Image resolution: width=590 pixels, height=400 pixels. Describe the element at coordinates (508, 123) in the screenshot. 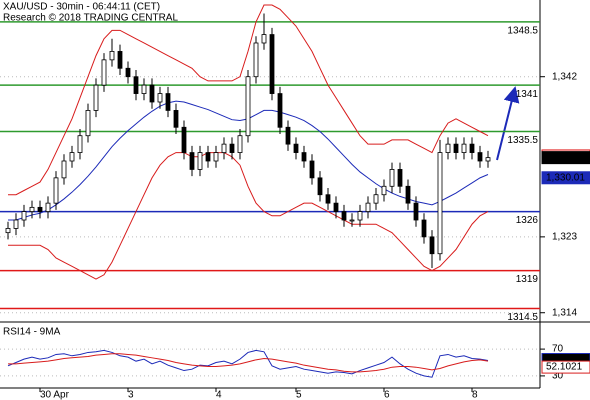

I see `forecast-arrow` at that location.